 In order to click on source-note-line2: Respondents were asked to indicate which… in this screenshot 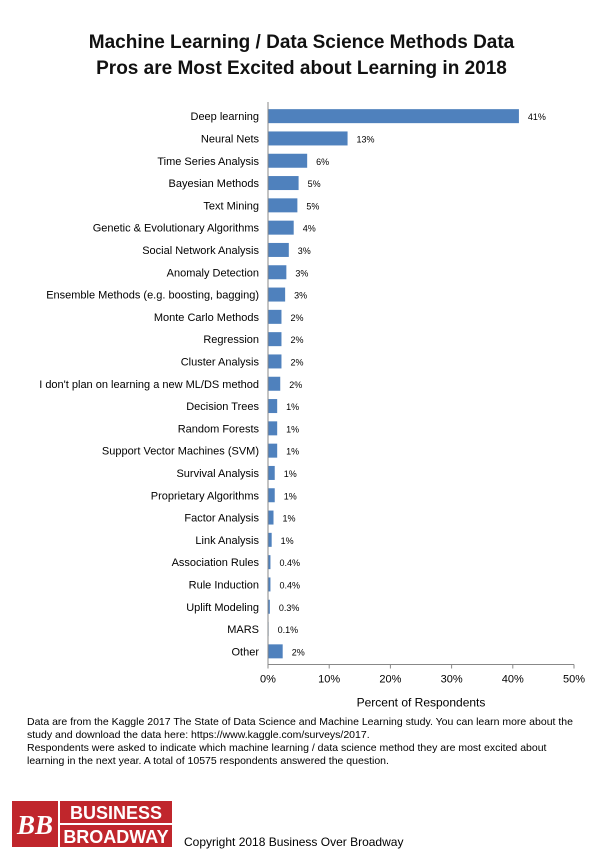, I will do `click(287, 754)`.